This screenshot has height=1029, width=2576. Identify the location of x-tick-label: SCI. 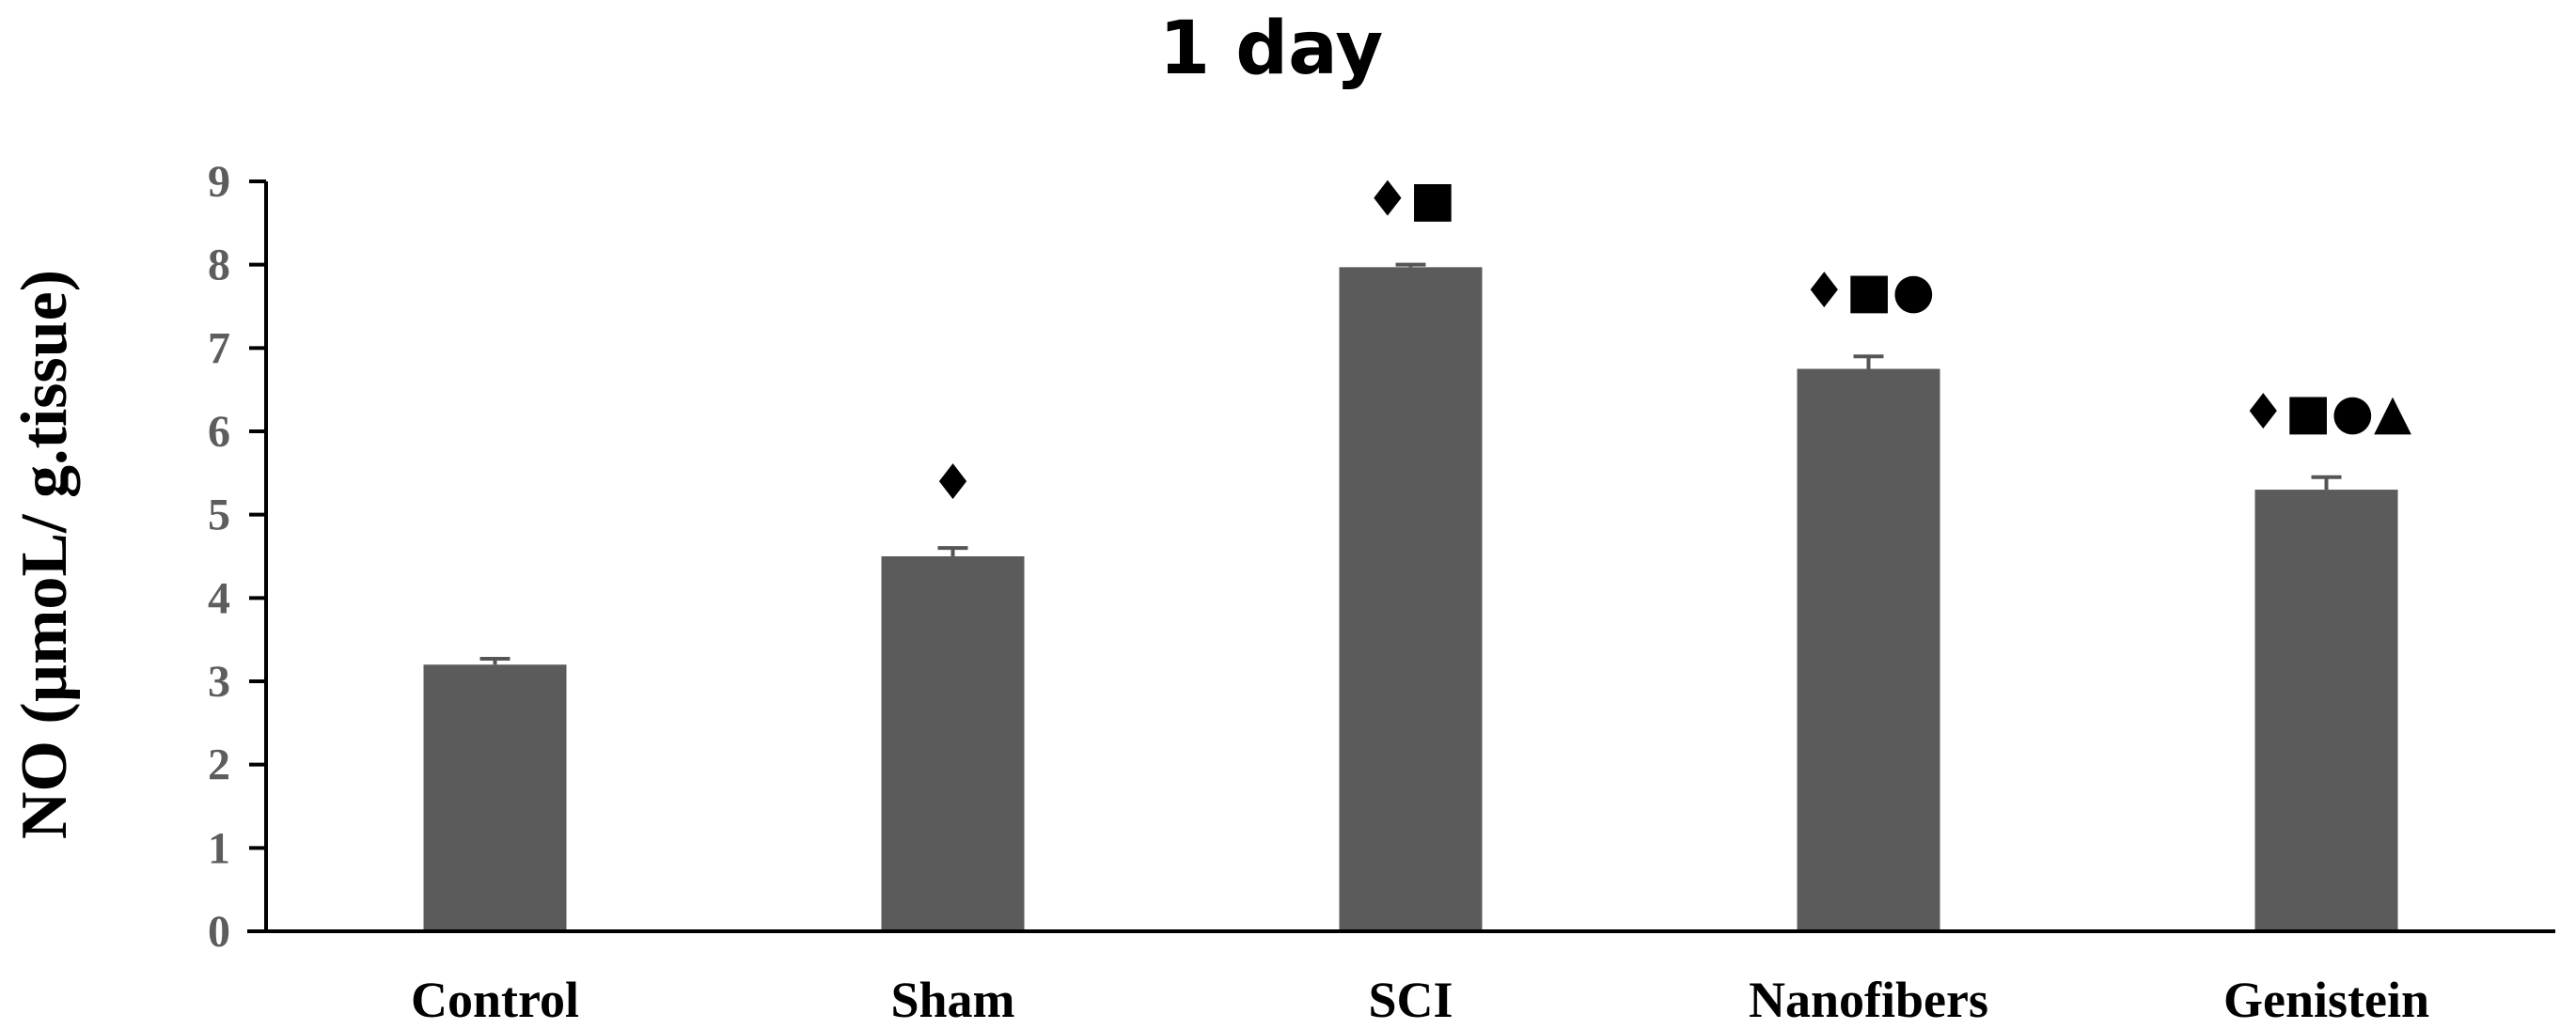
(1411, 1000).